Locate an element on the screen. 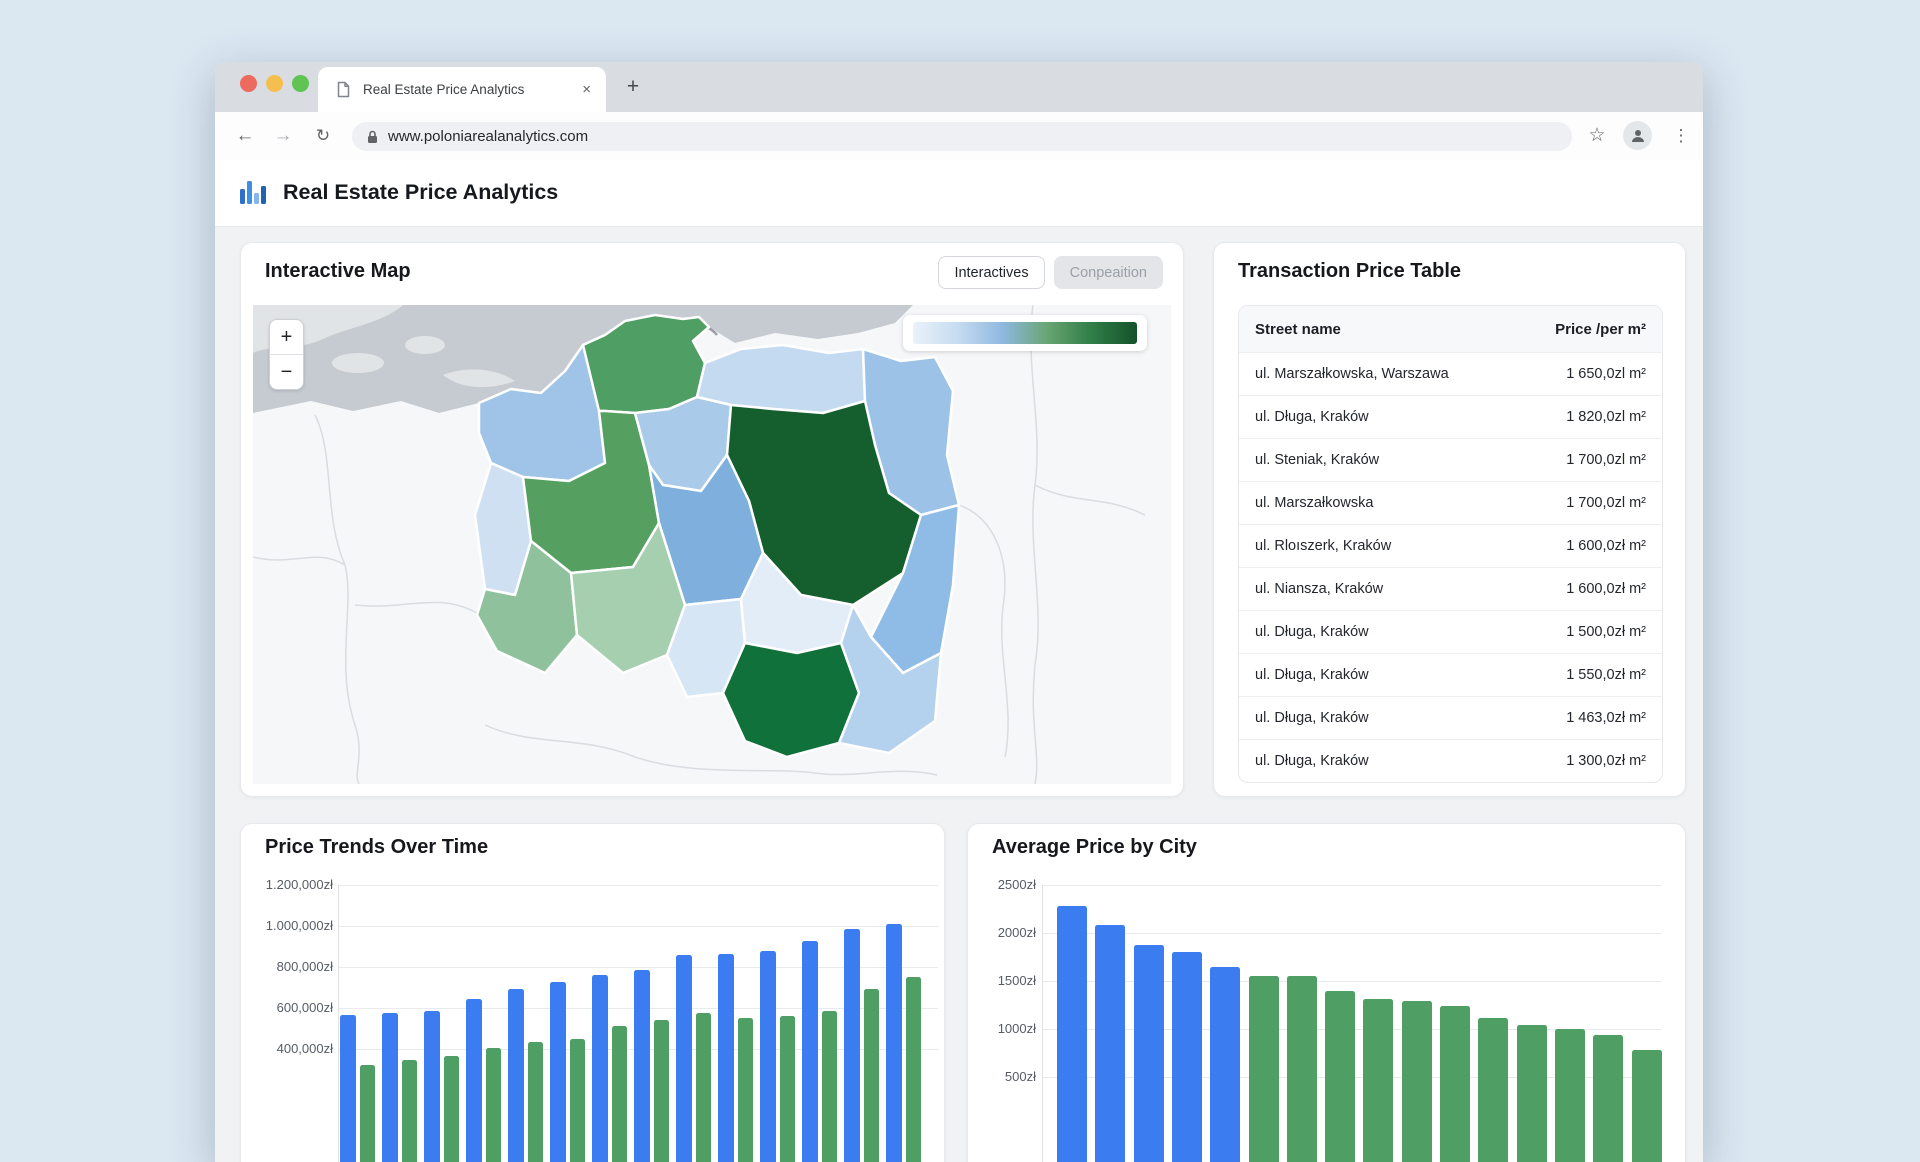 The height and width of the screenshot is (1162, 1920). tab-close-icon: × is located at coordinates (586, 89).